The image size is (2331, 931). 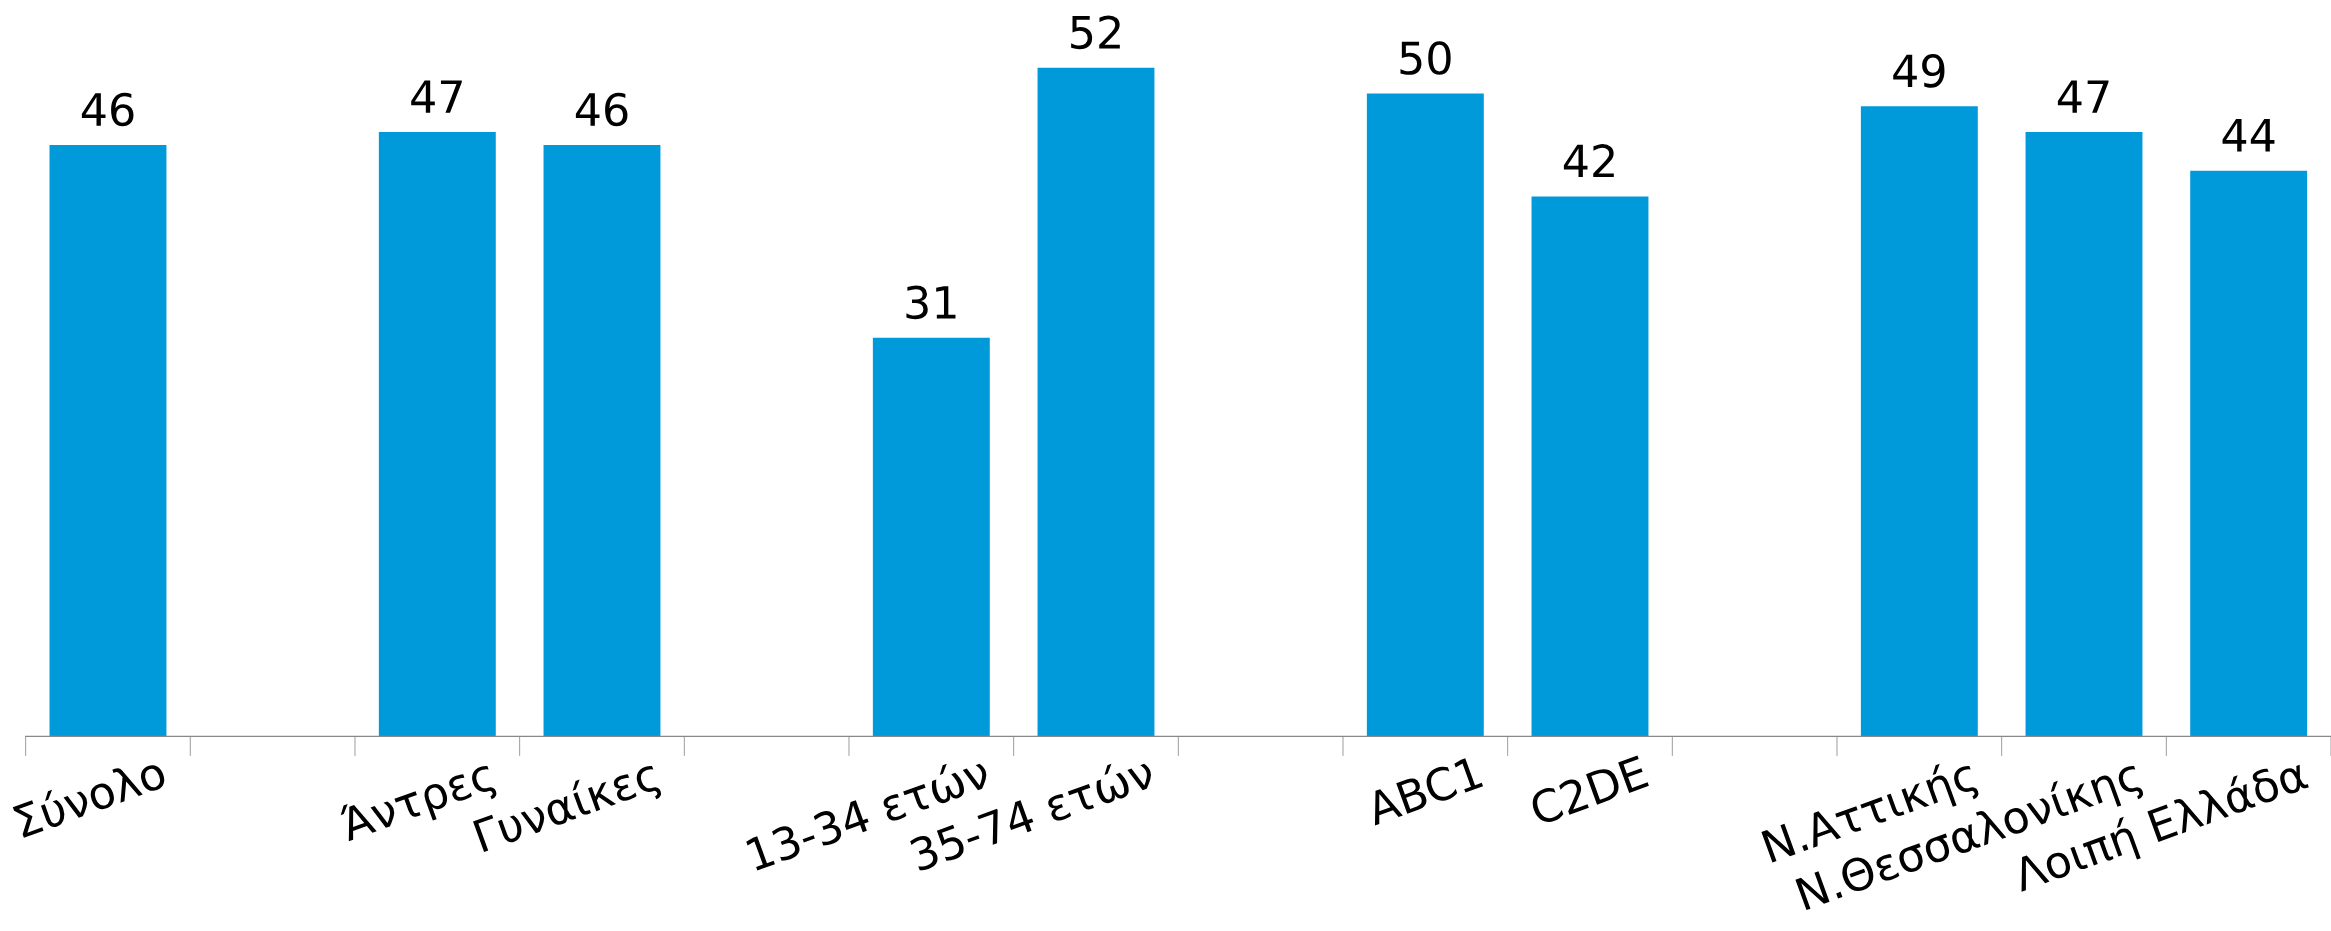 I want to click on data-label: 52, so click(x=1095, y=32).